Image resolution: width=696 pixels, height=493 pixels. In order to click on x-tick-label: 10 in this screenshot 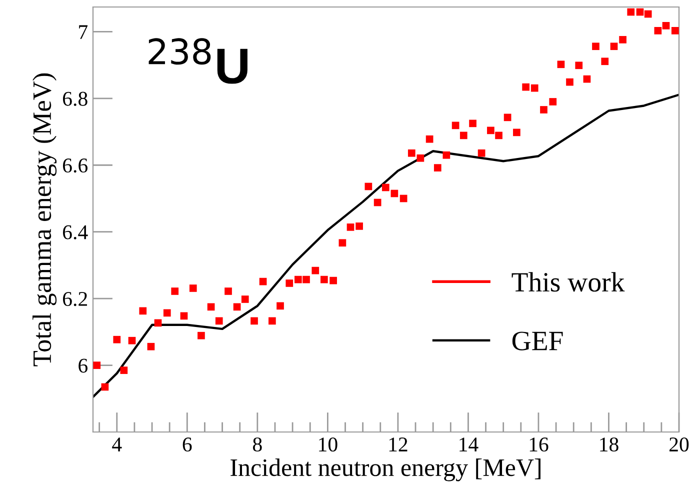, I will do `click(328, 444)`.